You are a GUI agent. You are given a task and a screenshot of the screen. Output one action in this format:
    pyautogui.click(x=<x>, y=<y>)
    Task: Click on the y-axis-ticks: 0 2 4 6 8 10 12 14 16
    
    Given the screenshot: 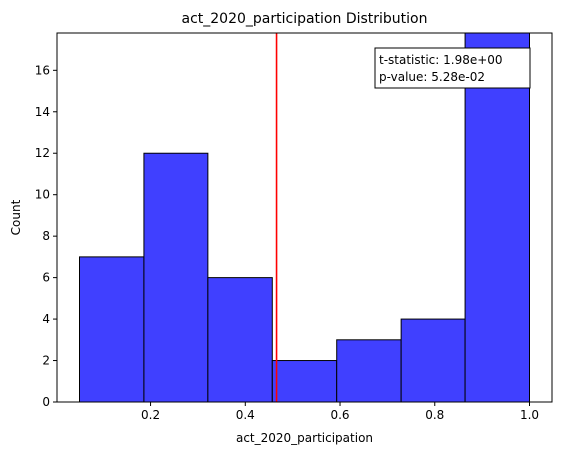 What is the action you would take?
    pyautogui.click(x=46, y=236)
    